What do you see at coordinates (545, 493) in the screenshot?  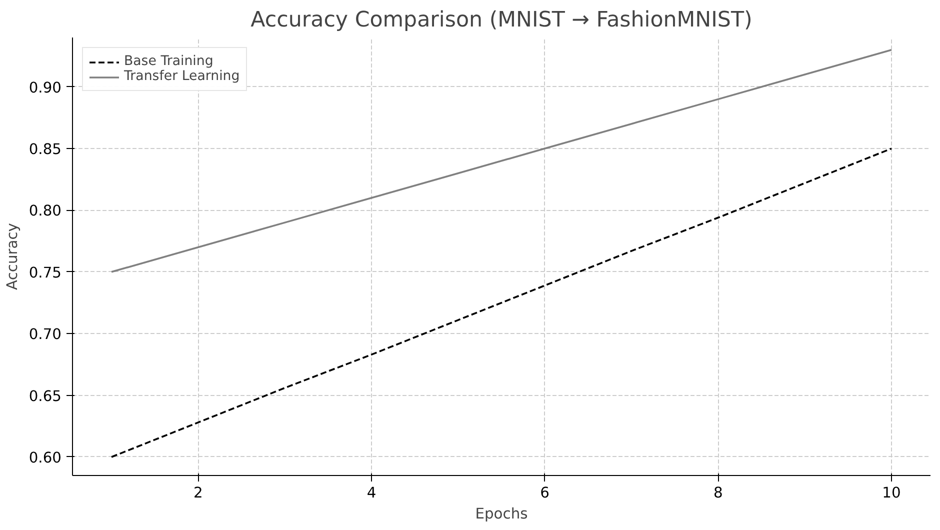 I see `x-tick-label: 6` at bounding box center [545, 493].